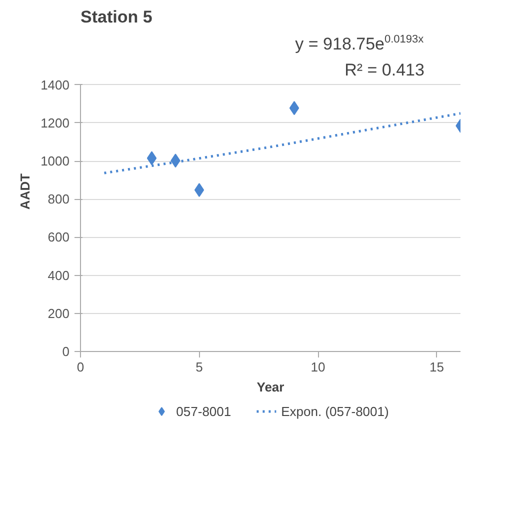 The image size is (523, 514). I want to click on y-tick-label: 1200, so click(55, 122).